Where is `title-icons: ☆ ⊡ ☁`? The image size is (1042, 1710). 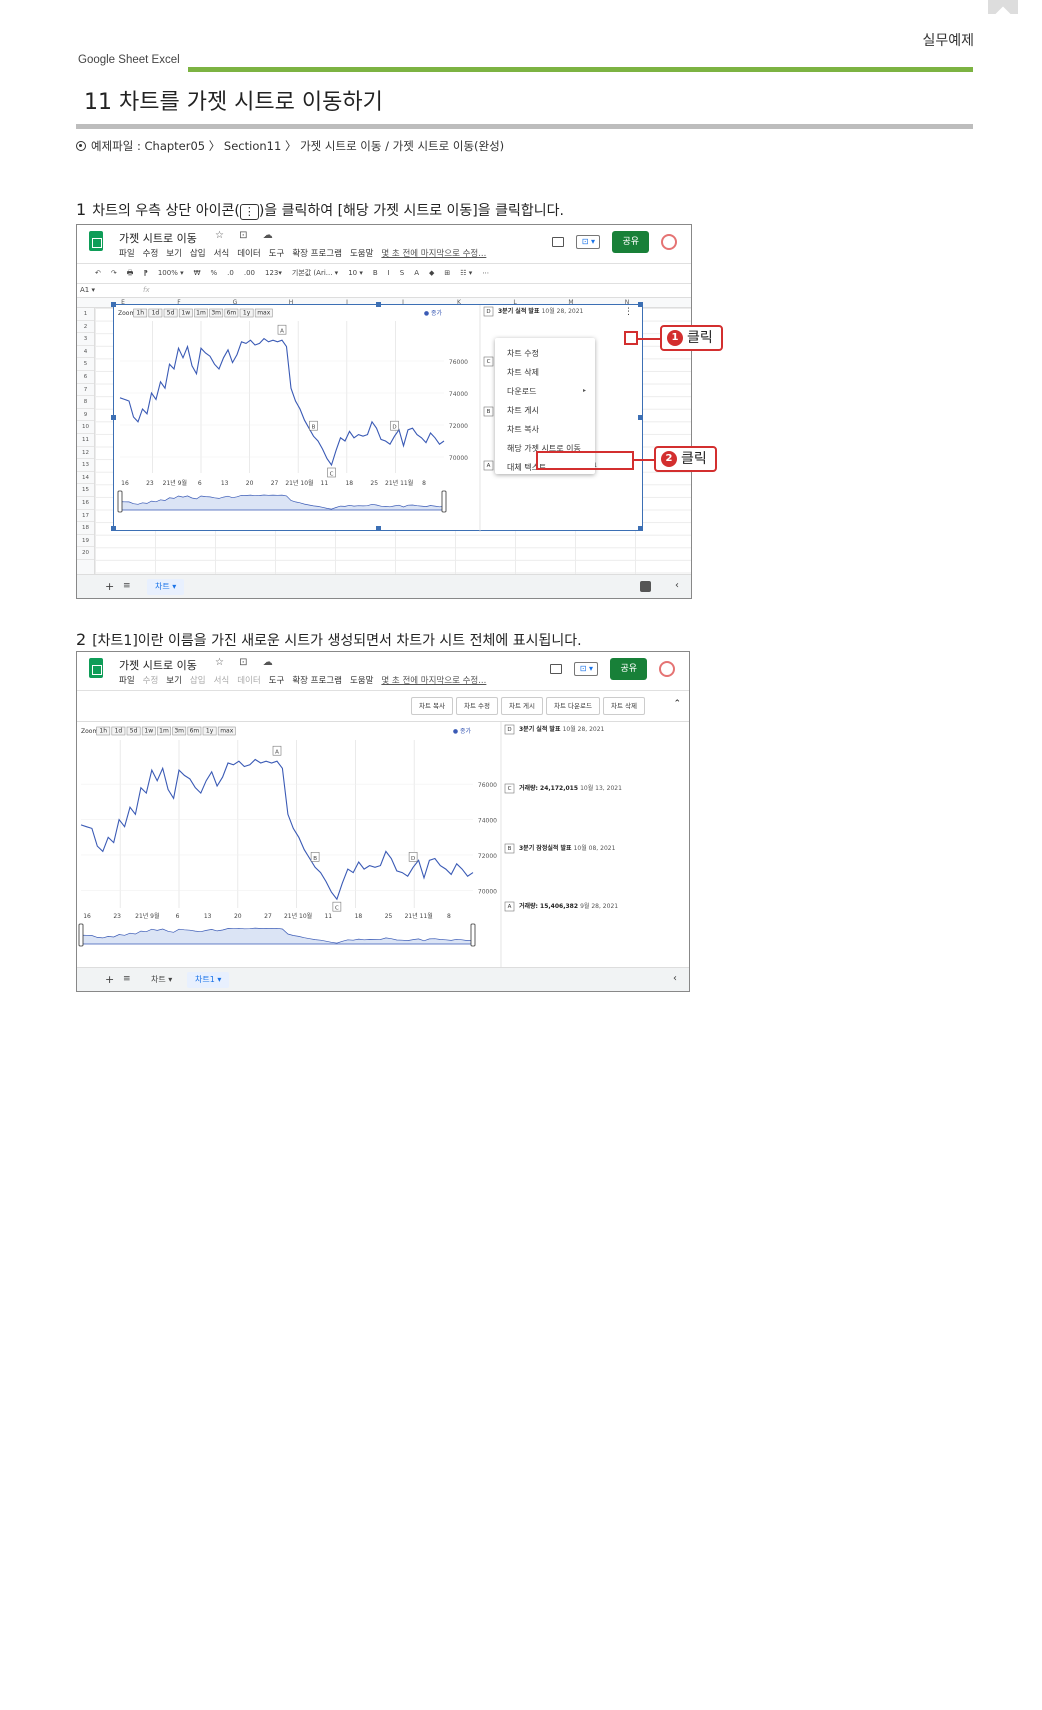
title-icons: ☆ ⊡ ☁ is located at coordinates (247, 235).